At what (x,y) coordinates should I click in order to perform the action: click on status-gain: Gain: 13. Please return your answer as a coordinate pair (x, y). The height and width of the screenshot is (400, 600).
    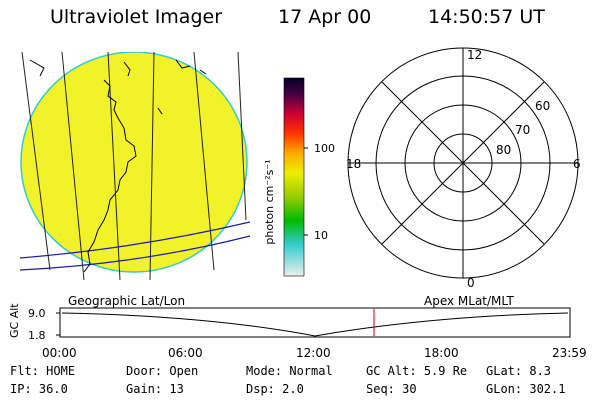
    Looking at the image, I should click on (155, 389).